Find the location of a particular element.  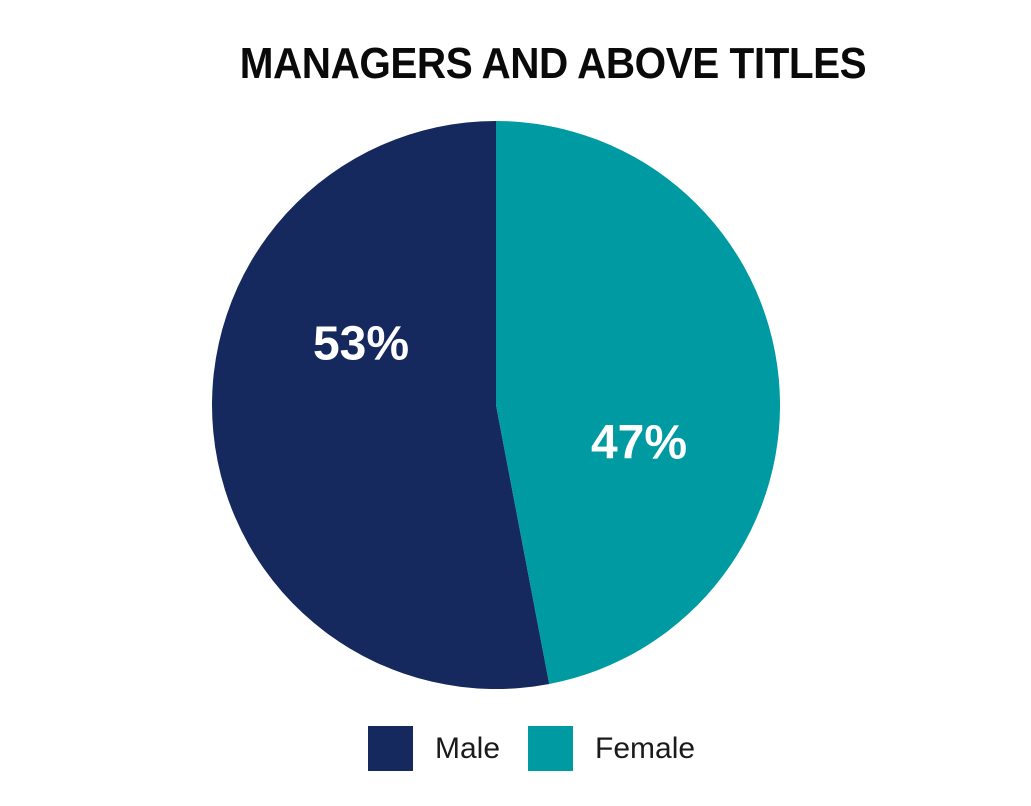

page-title: MANAGERS AND ABOVE TITLES is located at coordinates (553, 63).